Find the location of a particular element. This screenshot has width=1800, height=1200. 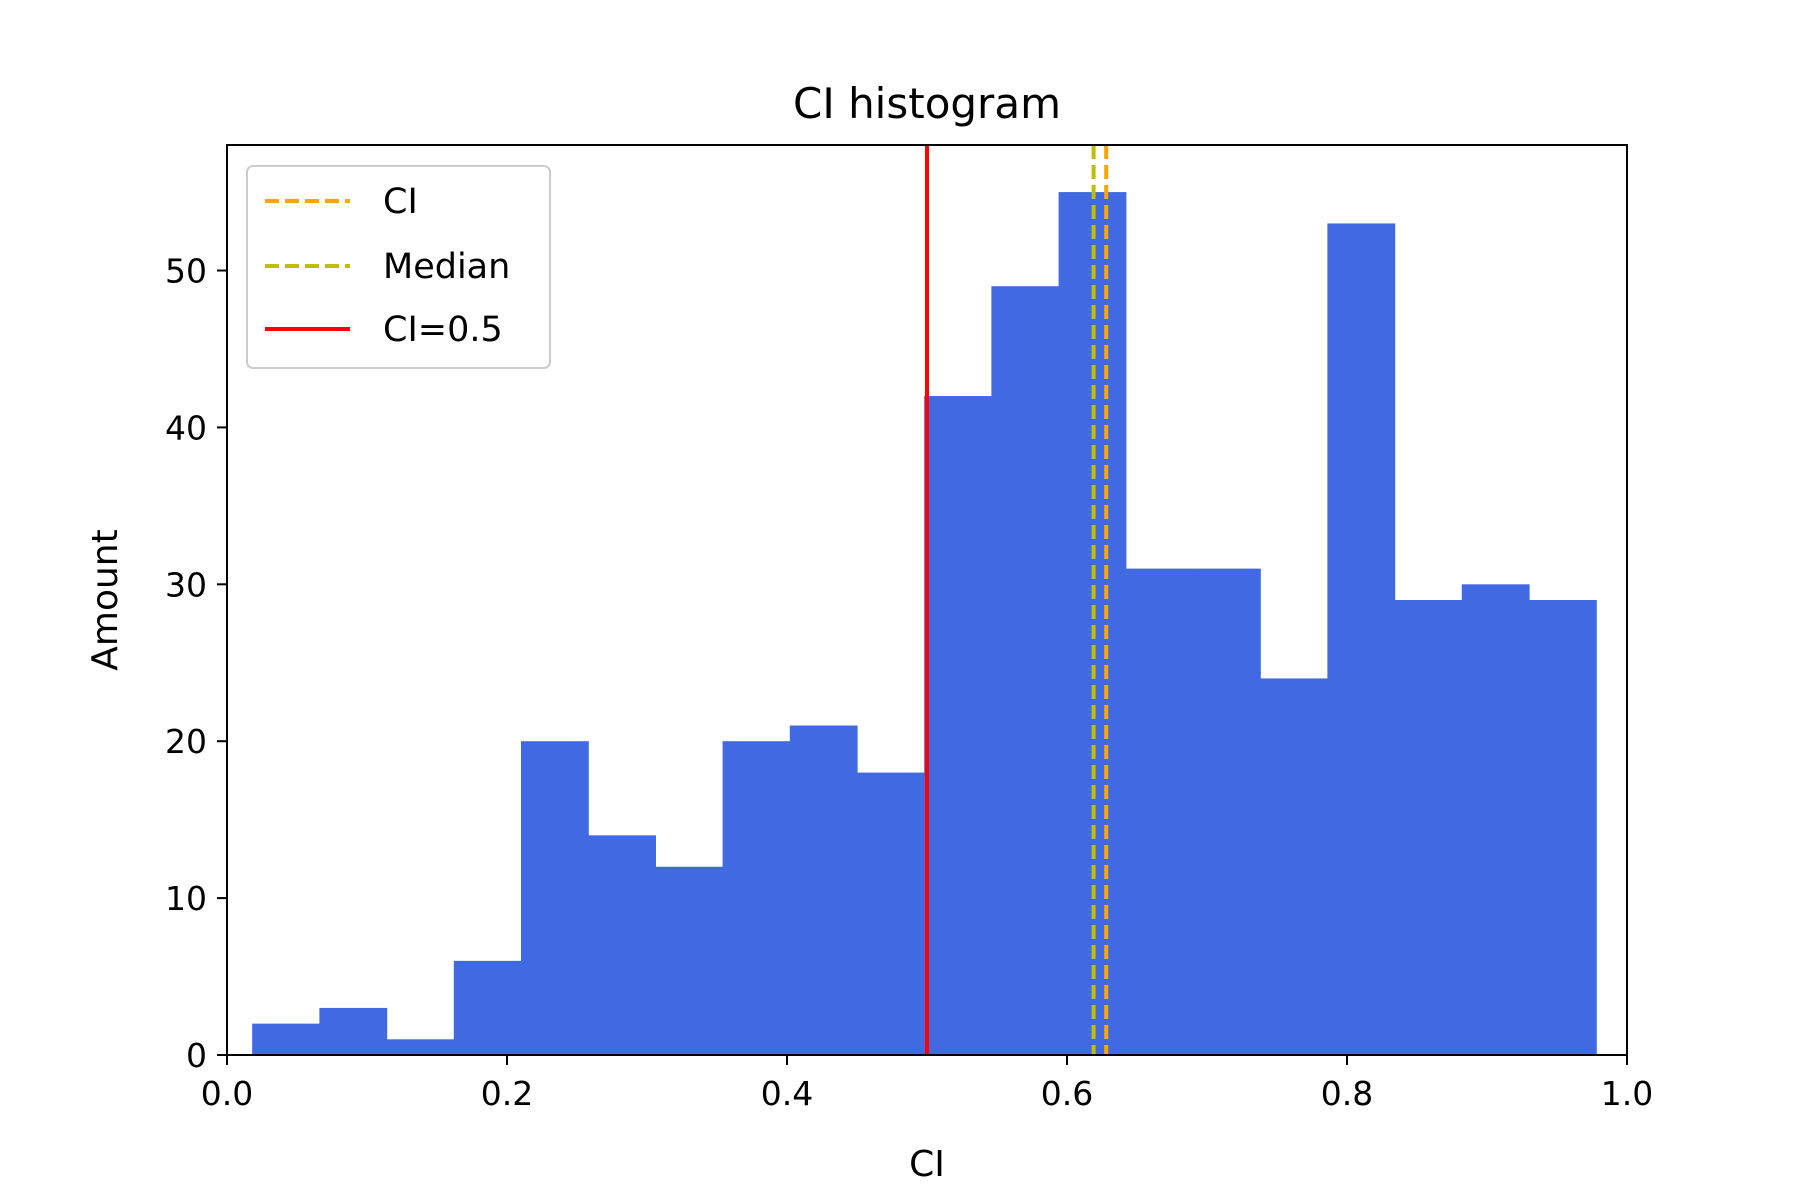

y-tick-label: 30 is located at coordinates (186, 584).